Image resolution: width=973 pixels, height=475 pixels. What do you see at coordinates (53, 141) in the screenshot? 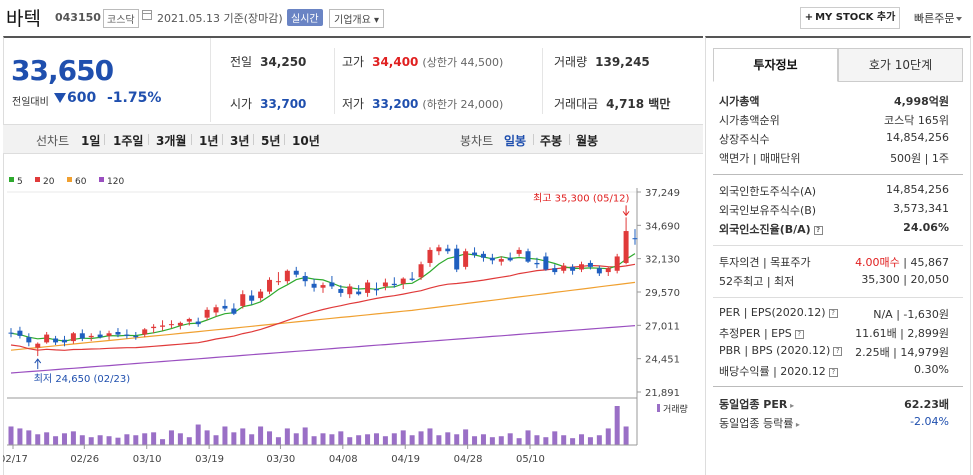
I see `tab-line-chart: 선차트` at bounding box center [53, 141].